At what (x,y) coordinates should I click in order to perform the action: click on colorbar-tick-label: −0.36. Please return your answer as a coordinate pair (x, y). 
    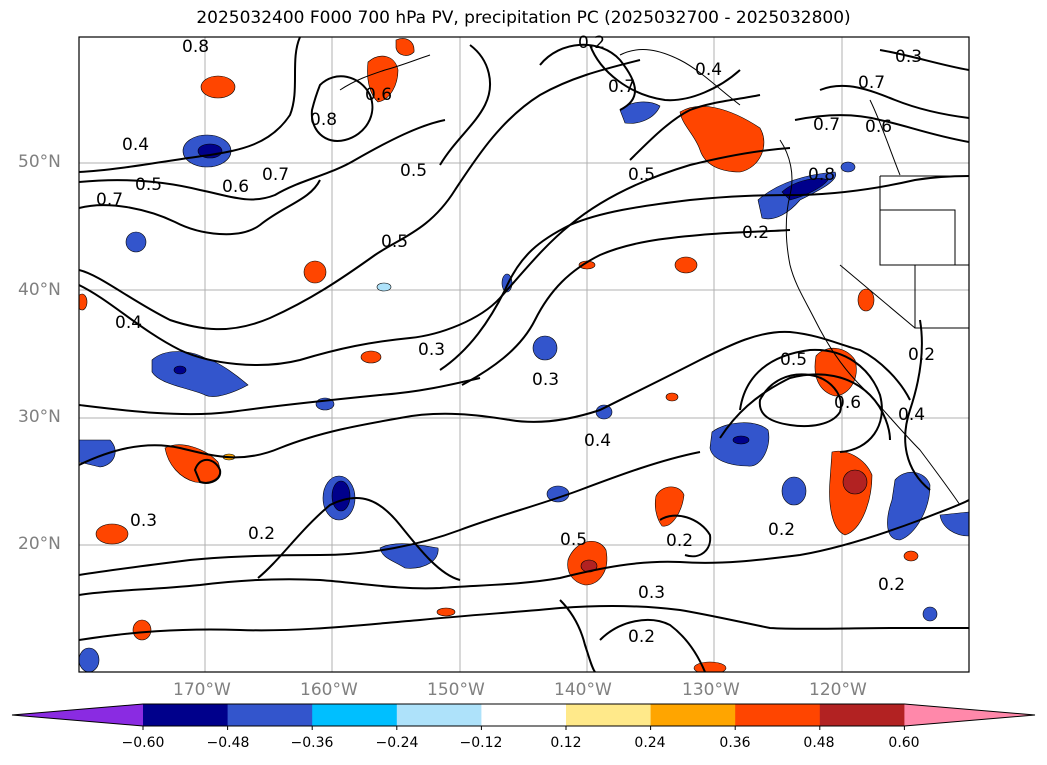
    Looking at the image, I should click on (312, 743).